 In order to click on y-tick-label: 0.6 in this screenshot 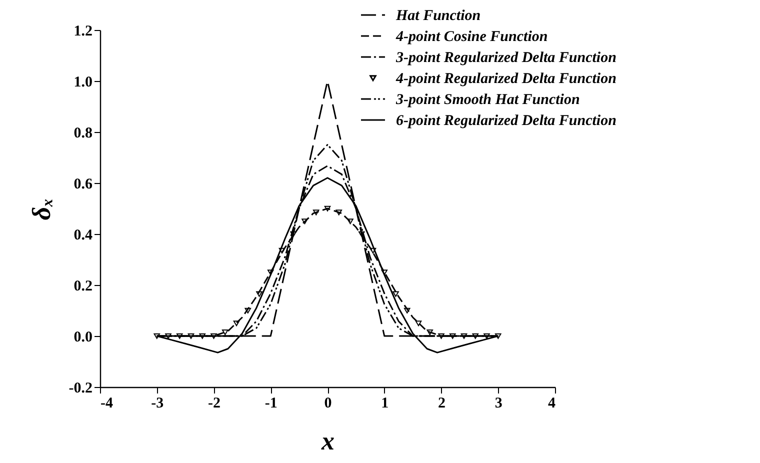, I will do `click(83, 184)`.